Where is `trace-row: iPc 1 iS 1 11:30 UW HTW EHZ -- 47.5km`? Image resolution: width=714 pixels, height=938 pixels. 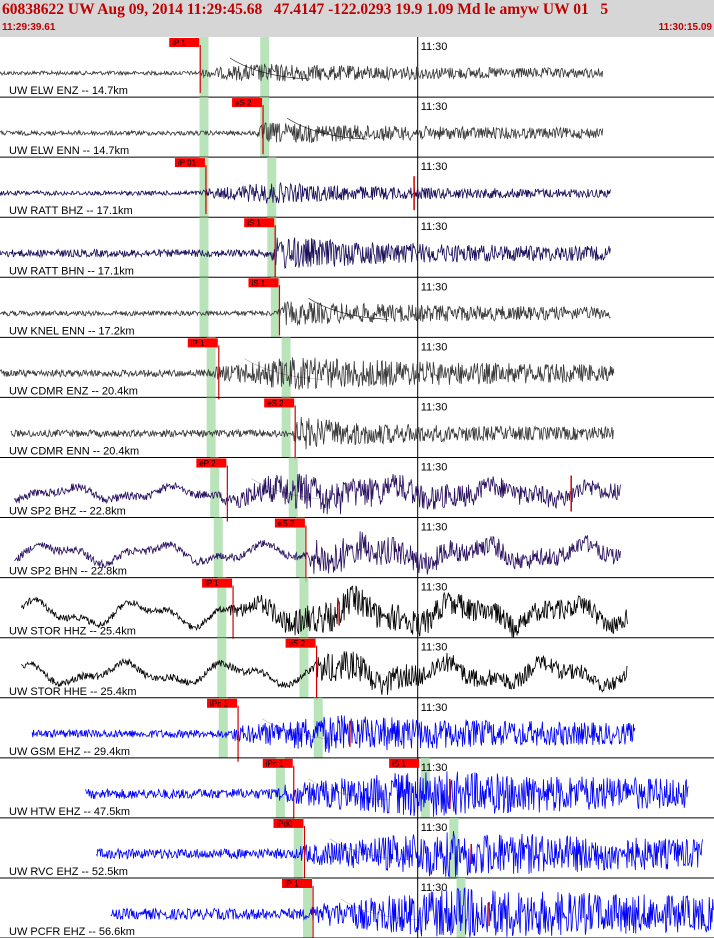
trace-row: iPc 1 iS 1 11:30 UW HTW EHZ -- 47.5km is located at coordinates (357, 791).